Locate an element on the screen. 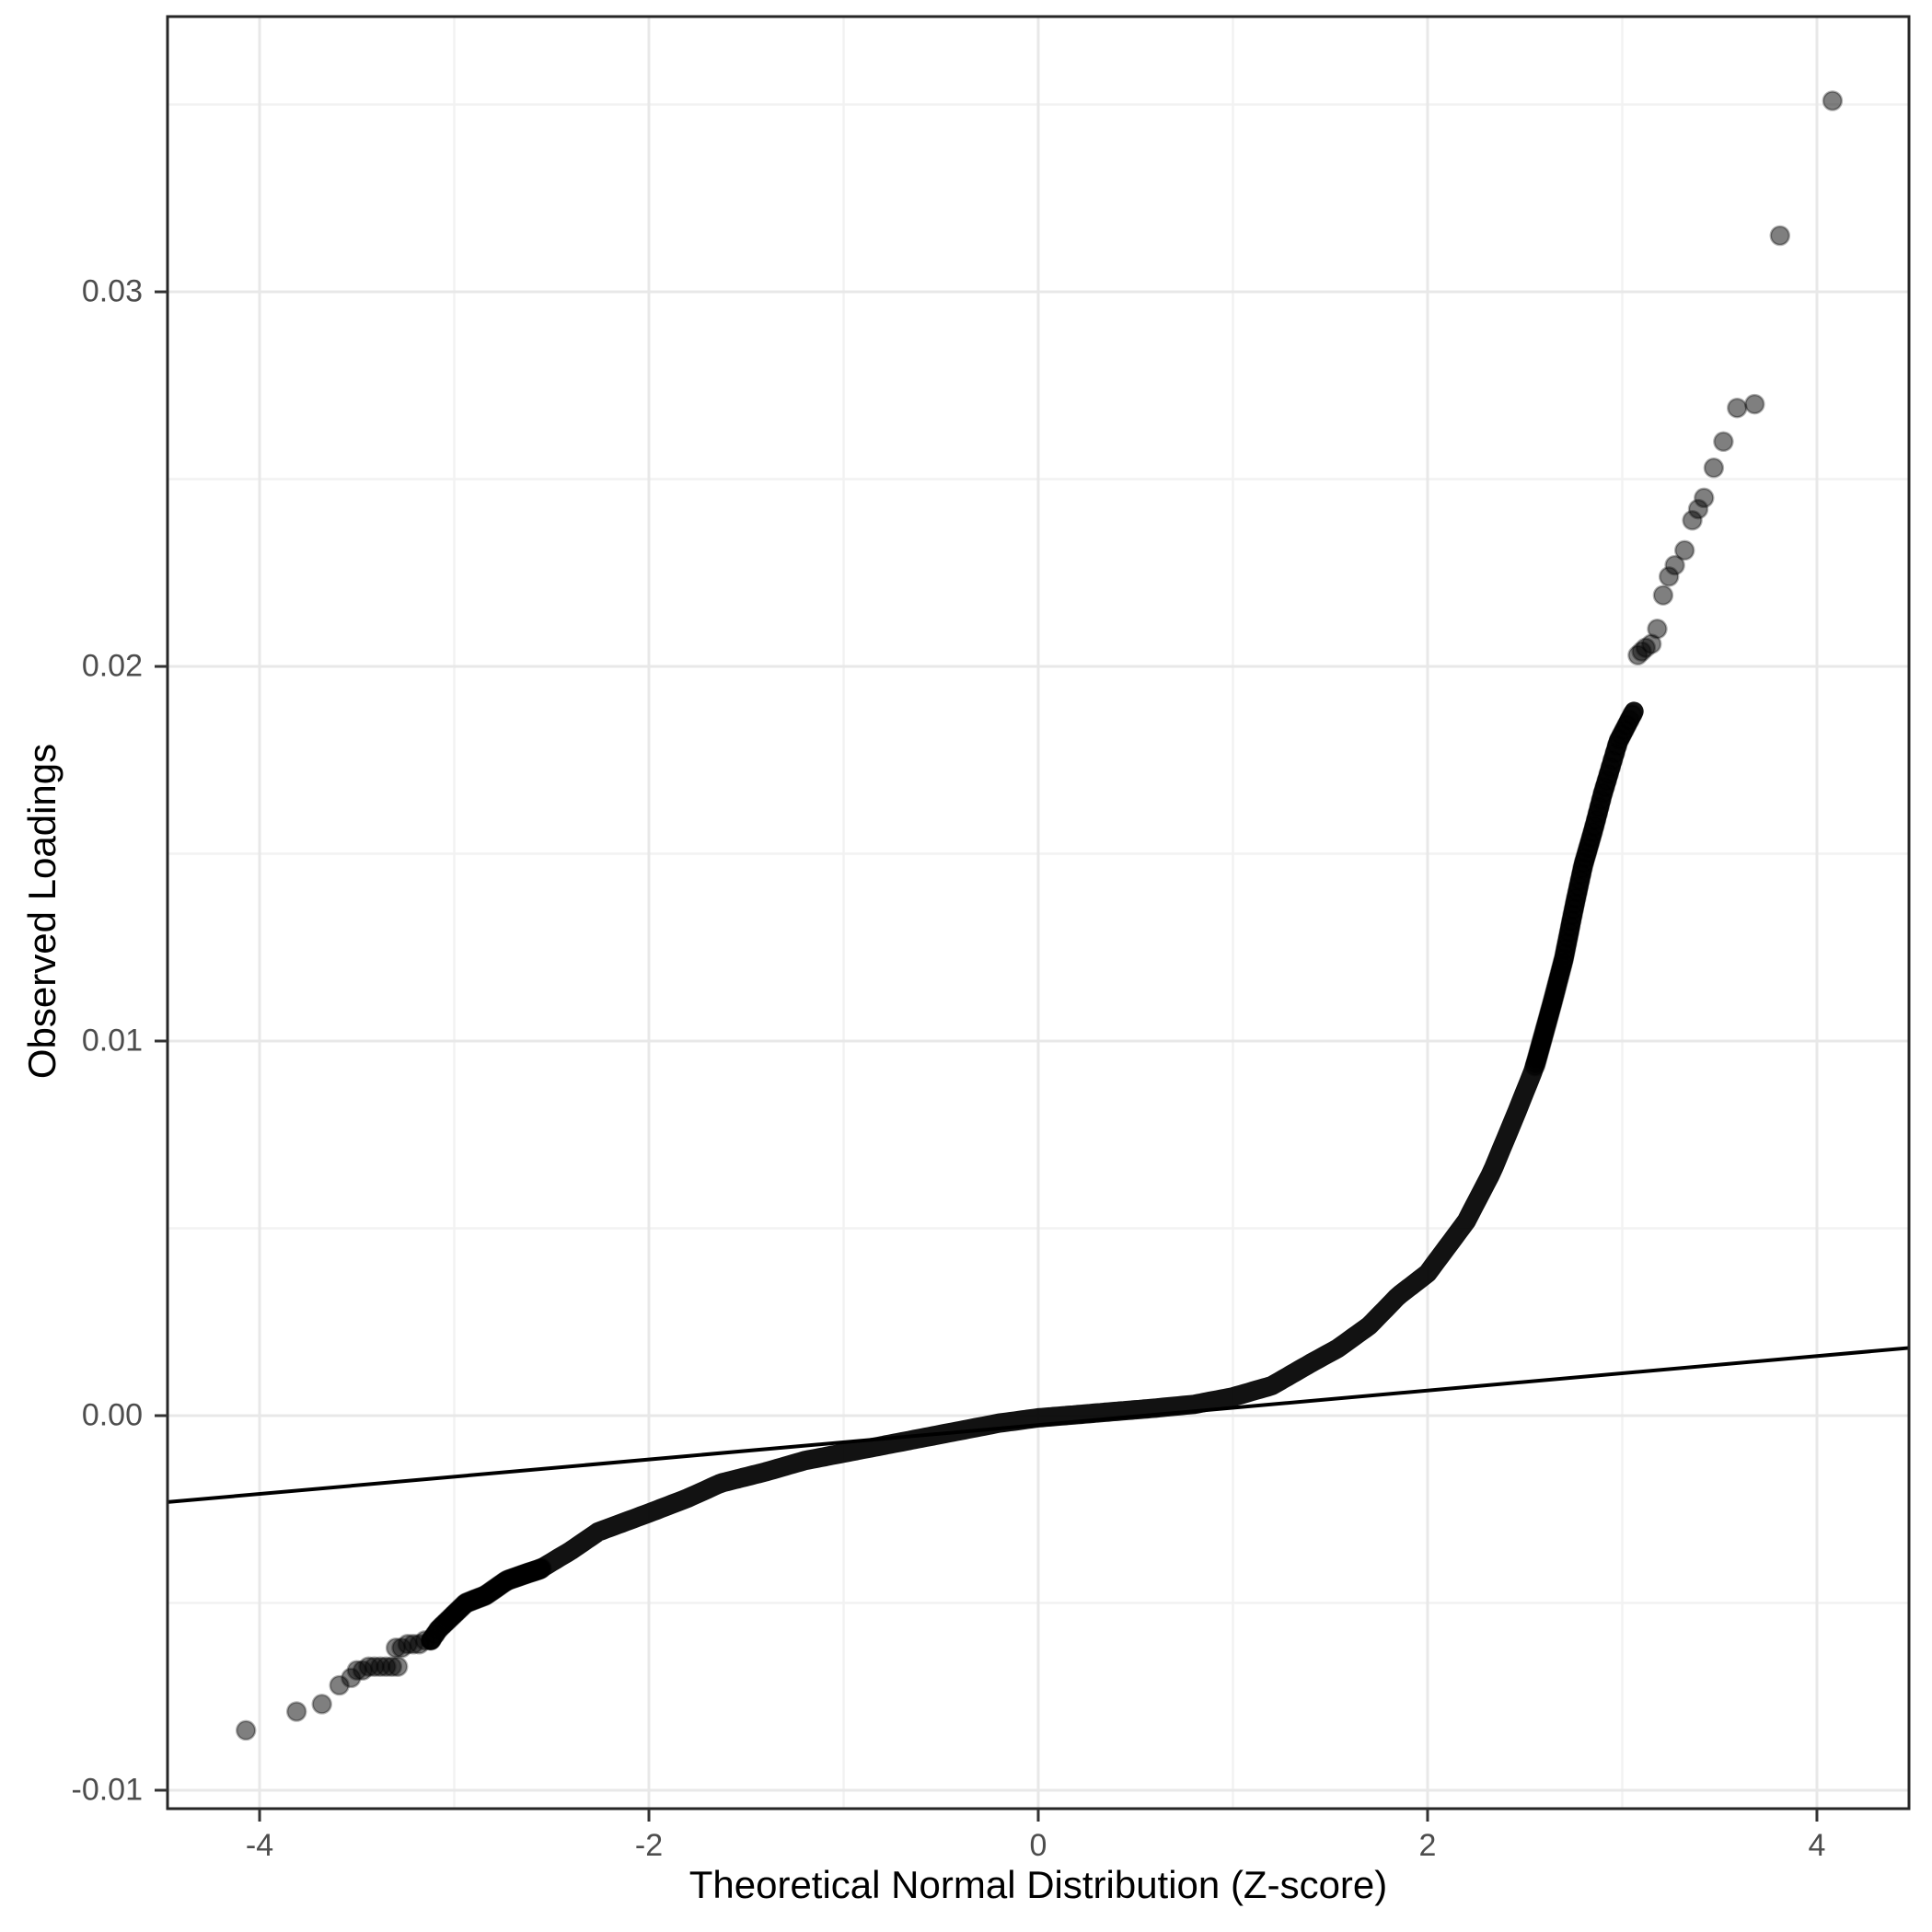 This screenshot has height=1932, width=1932. y-tick-label: 0.02 is located at coordinates (112, 666).